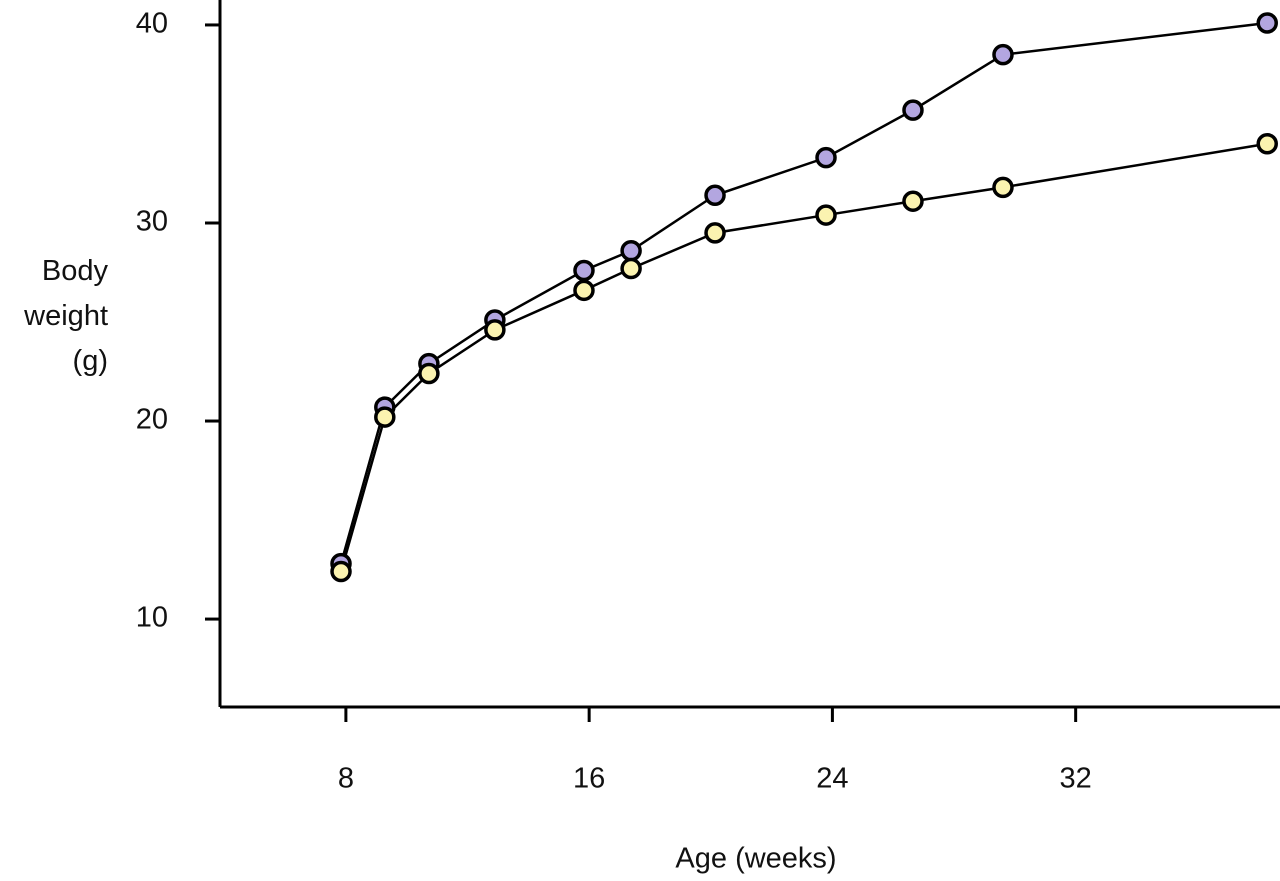  I want to click on y-tick-label: 30, so click(152, 222).